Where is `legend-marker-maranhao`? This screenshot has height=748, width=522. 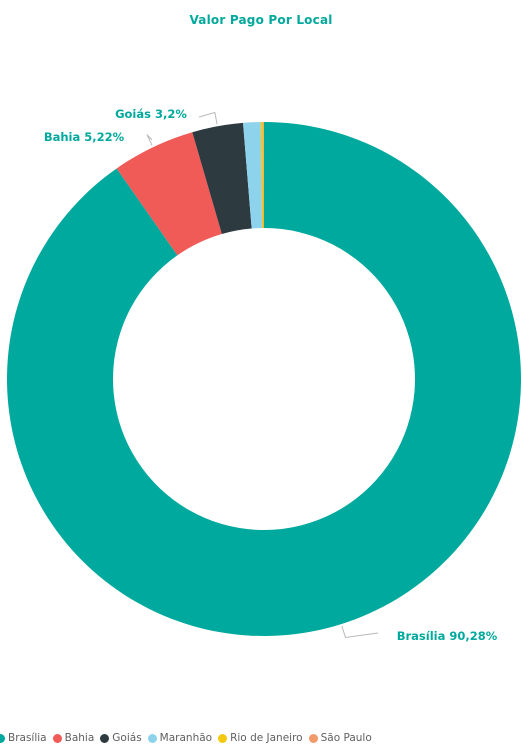 legend-marker-maranhao is located at coordinates (152, 738).